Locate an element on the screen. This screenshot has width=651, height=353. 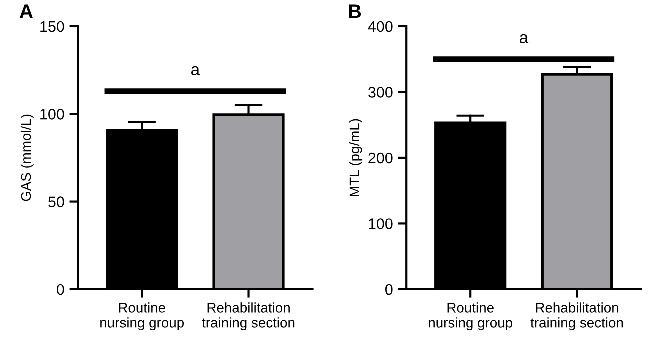
chart-title: A is located at coordinates (26, 11).